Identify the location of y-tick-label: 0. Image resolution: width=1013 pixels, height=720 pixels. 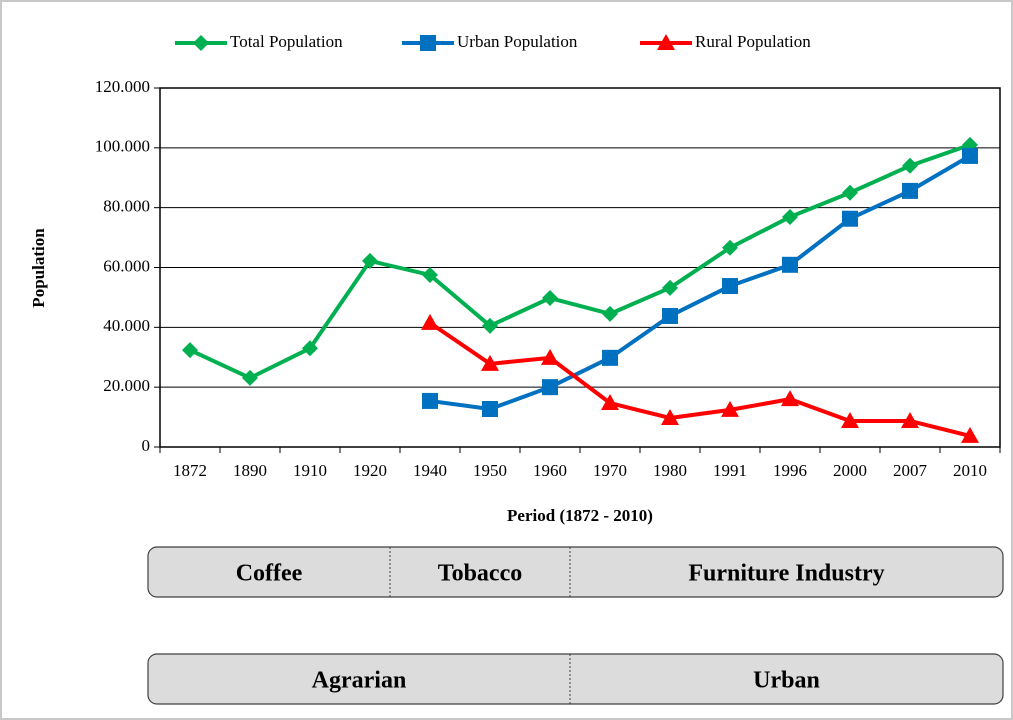
(146, 445).